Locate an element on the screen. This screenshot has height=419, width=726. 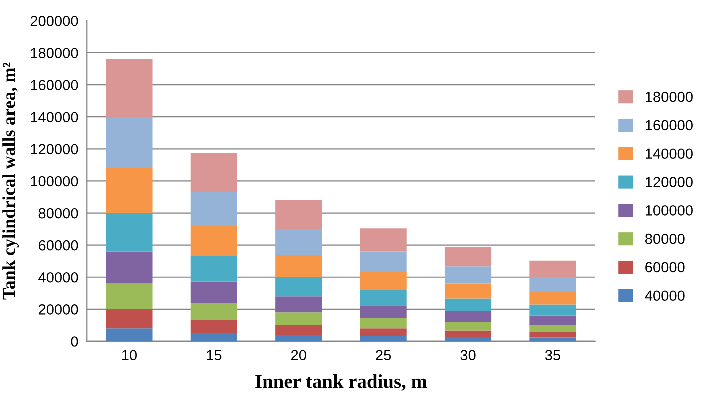
y-axis-title: Tank cylindrical walls area, m² is located at coordinates (11, 181).